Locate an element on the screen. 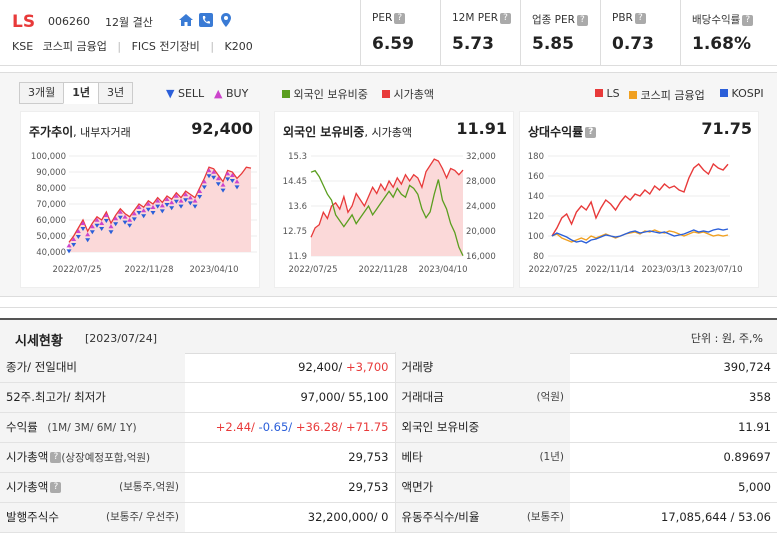 This screenshot has height=545, width=777. fics-label: FICS 전기장비 is located at coordinates (165, 46).